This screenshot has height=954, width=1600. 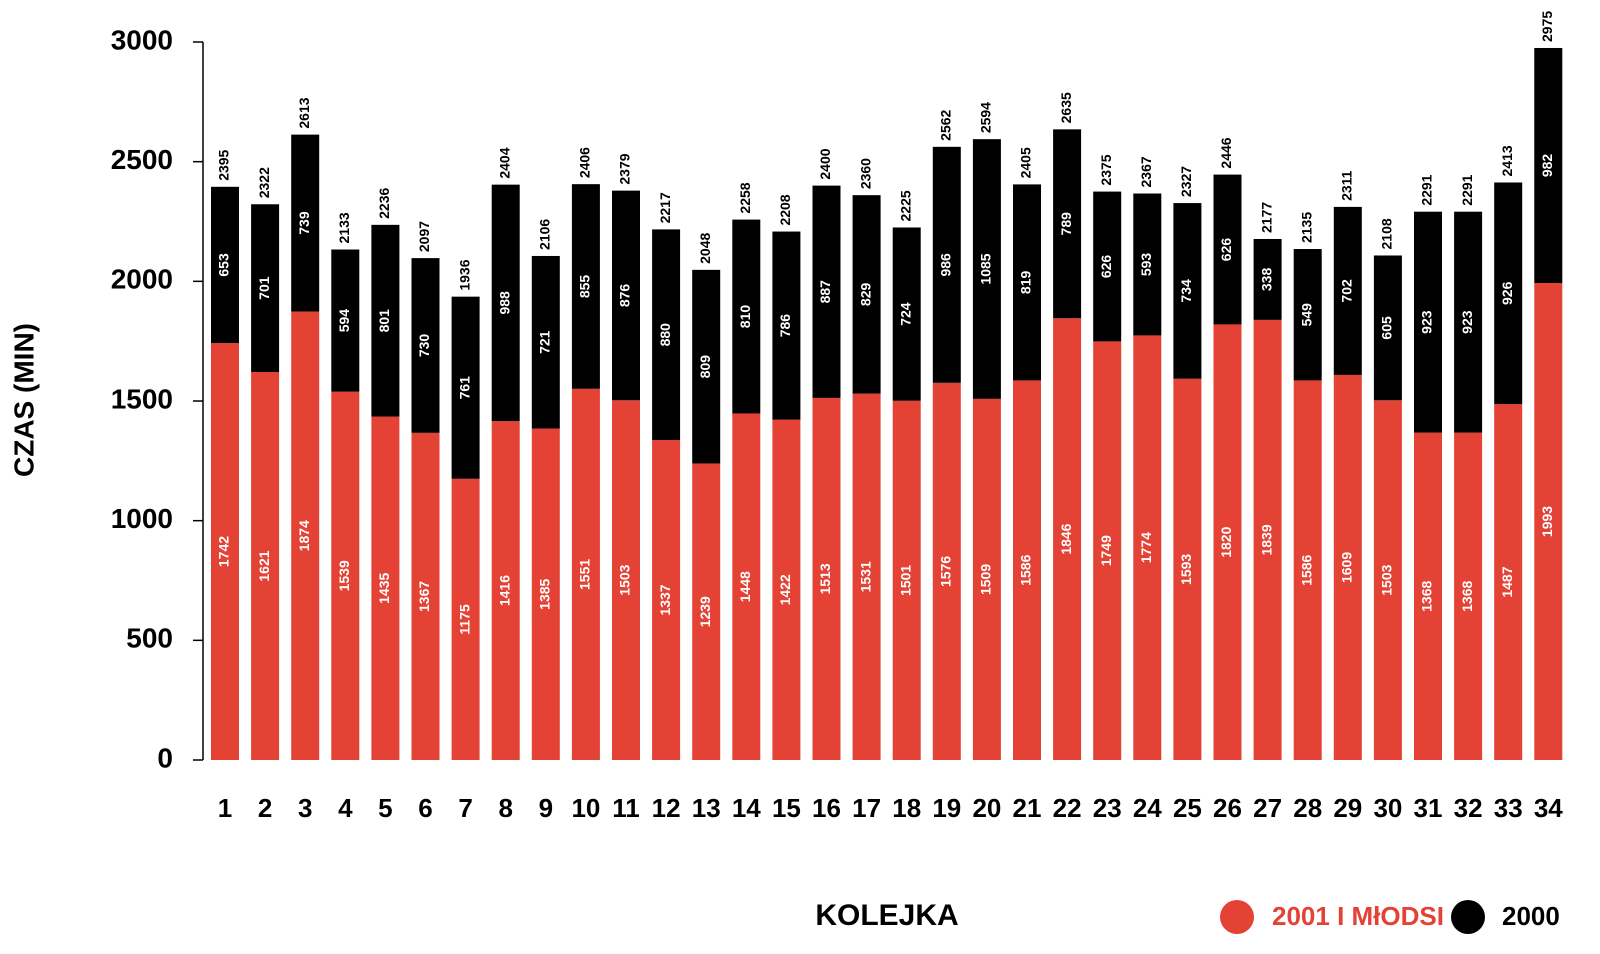 I want to click on value-label: 1774, so click(x=1146, y=547).